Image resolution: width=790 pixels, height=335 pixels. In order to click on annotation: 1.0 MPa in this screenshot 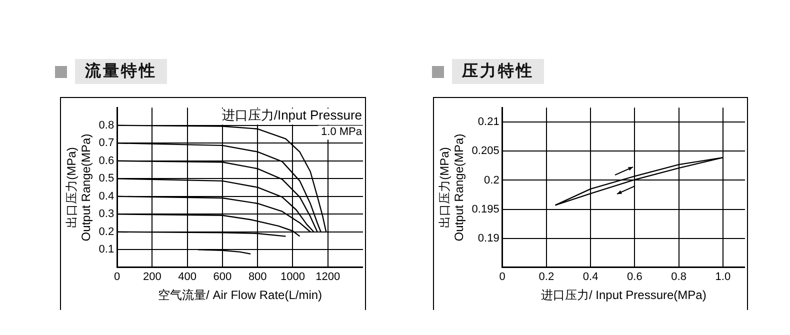, I will do `click(342, 132)`.